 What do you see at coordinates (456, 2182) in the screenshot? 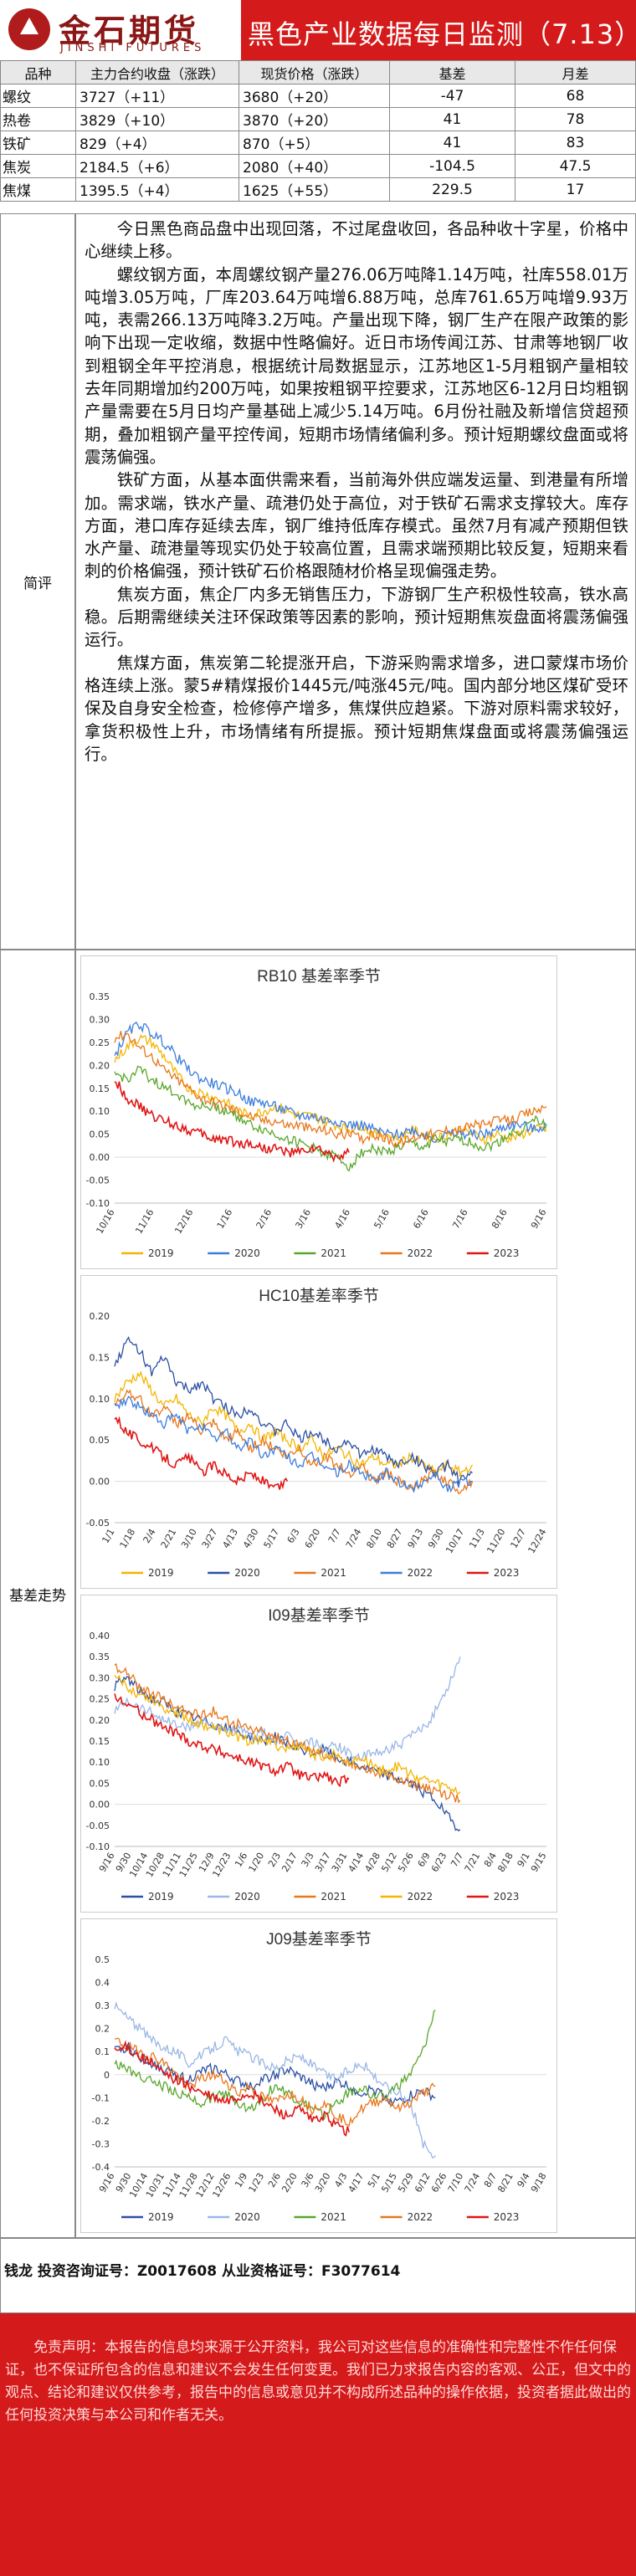
I see `x-tick-label: 7/10` at bounding box center [456, 2182].